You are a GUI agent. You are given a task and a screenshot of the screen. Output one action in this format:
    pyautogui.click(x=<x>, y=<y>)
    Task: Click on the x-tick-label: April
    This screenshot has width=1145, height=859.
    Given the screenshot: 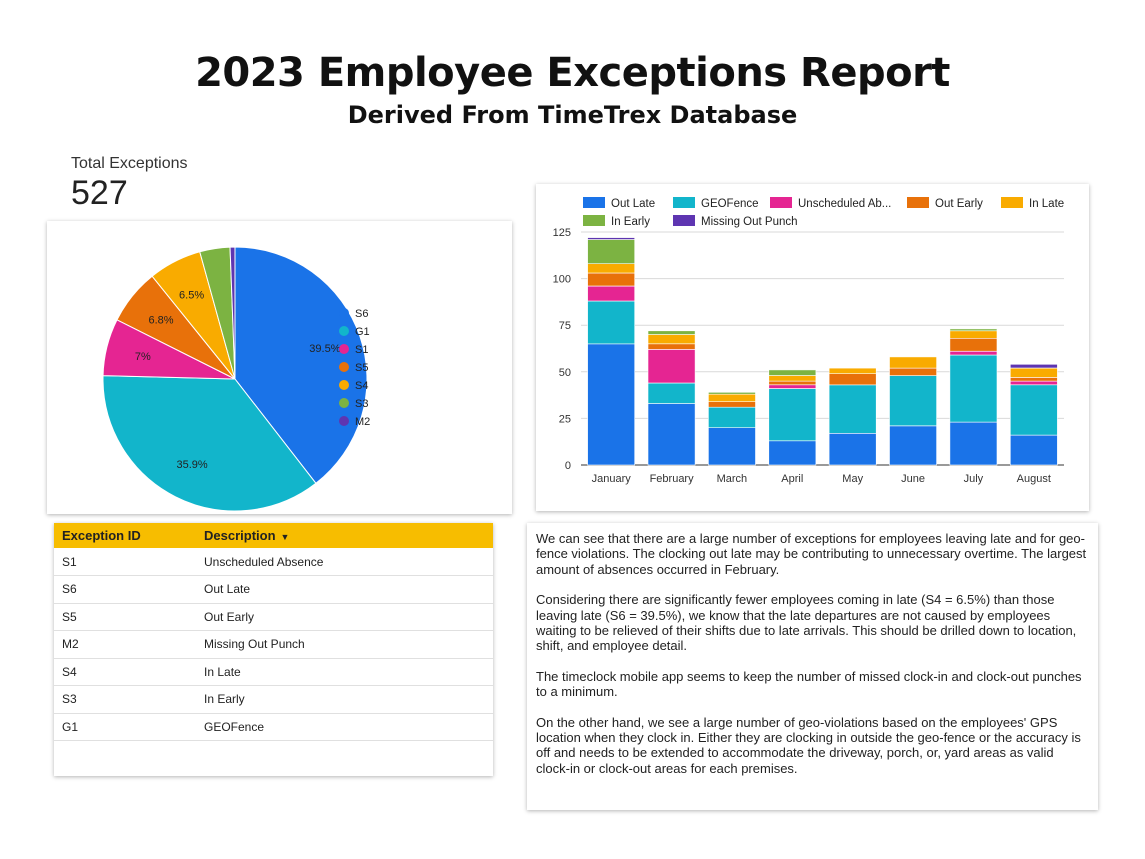 What is the action you would take?
    pyautogui.click(x=792, y=479)
    